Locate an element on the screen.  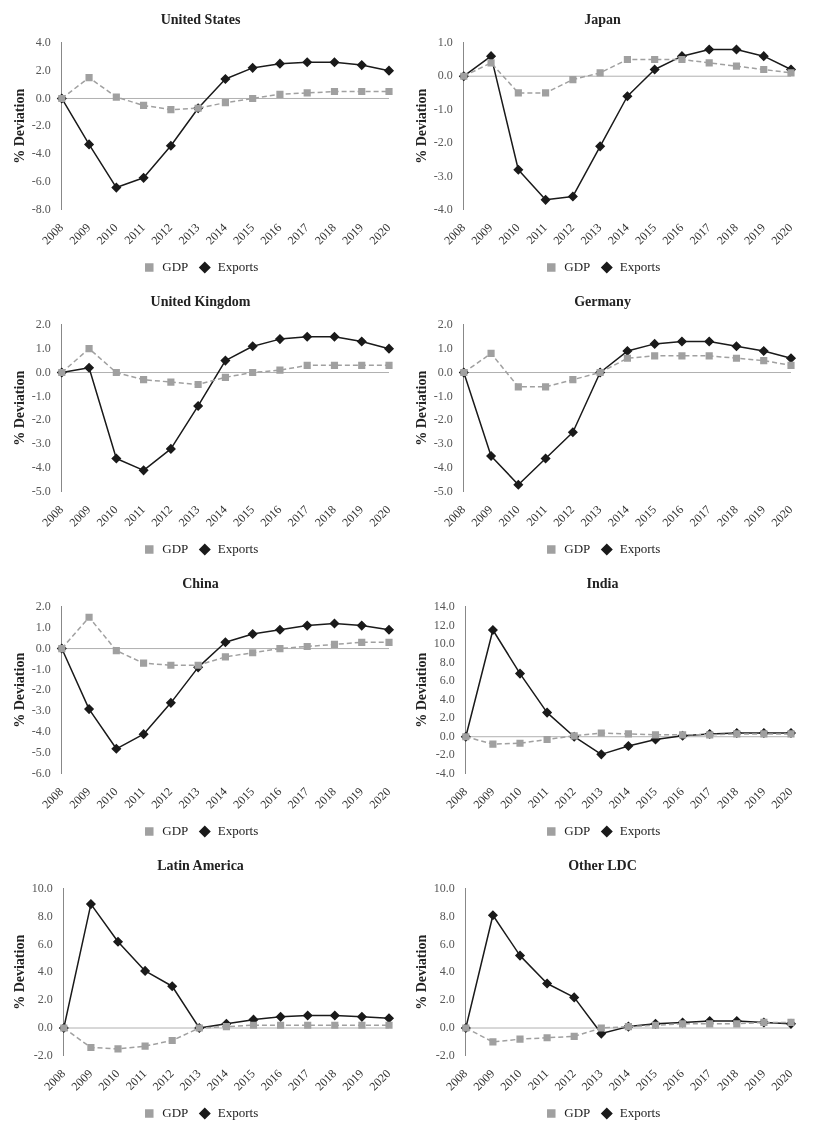
chart-title: India is located at coordinates (602, 584).